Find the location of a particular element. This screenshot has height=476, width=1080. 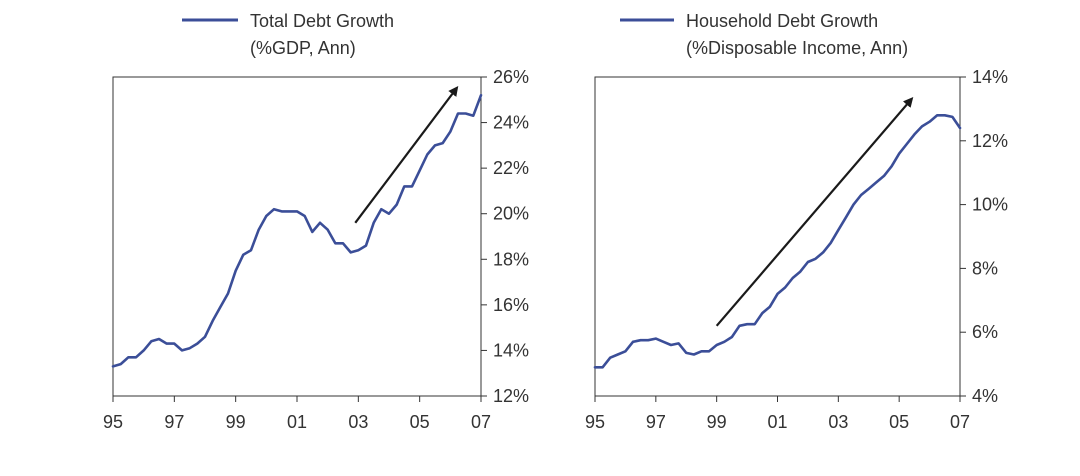

y-tick-label: 6% is located at coordinates (985, 332).